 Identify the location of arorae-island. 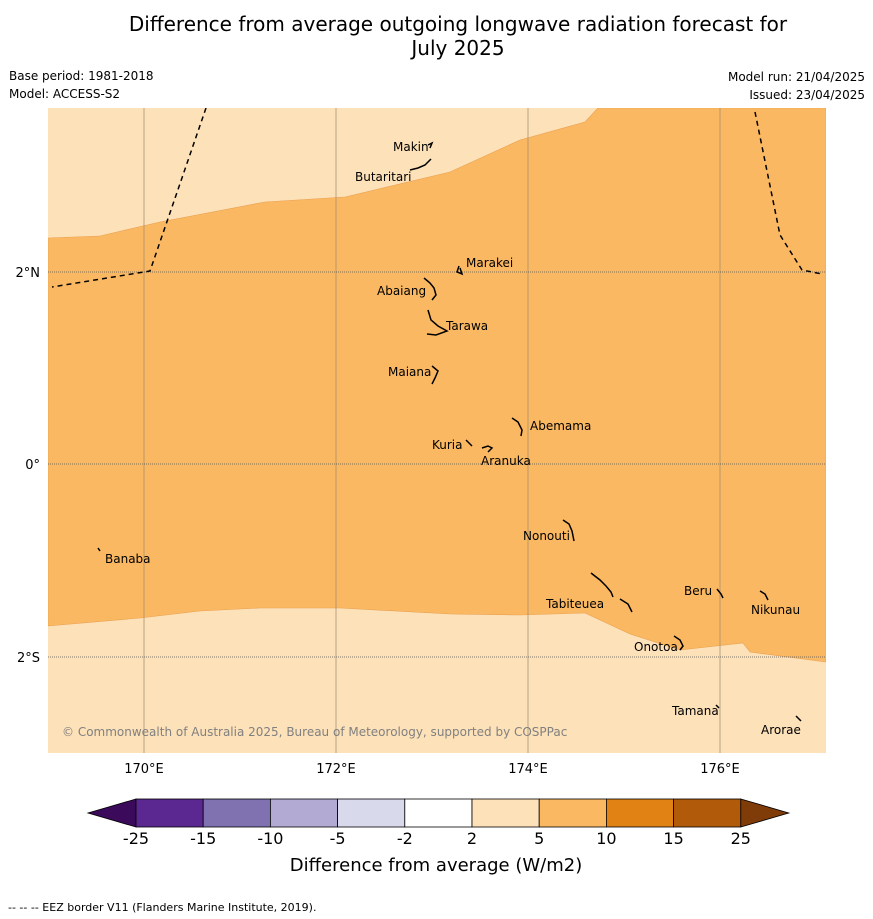
(798, 718).